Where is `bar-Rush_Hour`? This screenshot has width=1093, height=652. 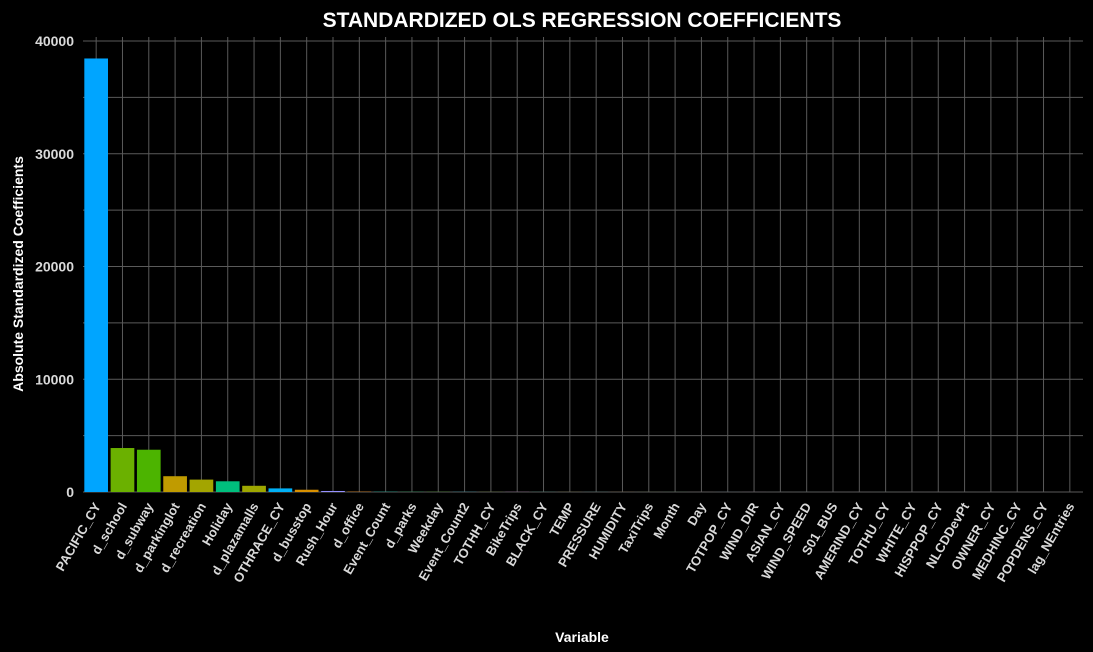
bar-Rush_Hour is located at coordinates (333, 491).